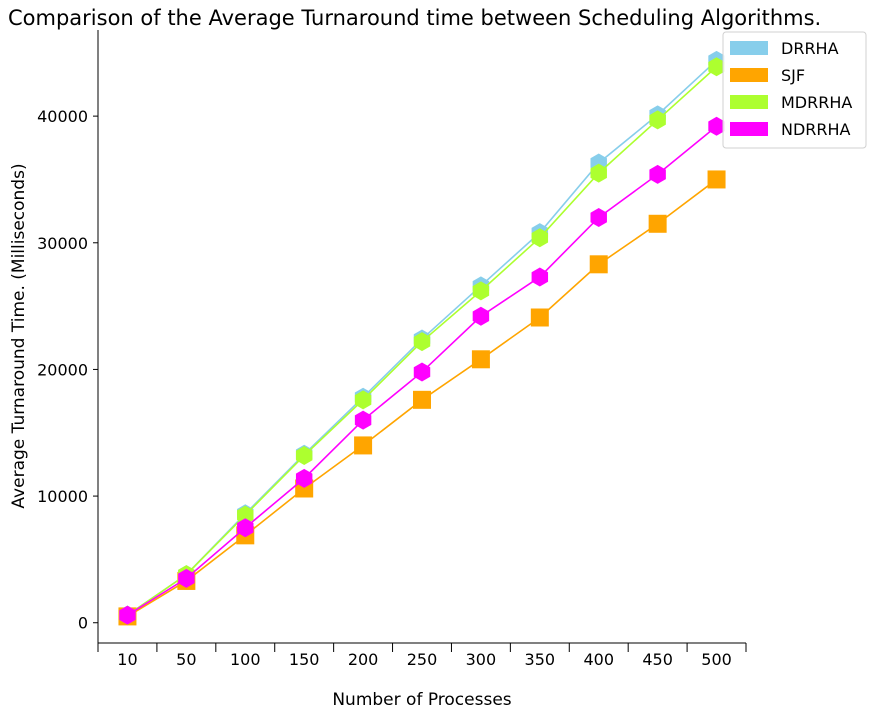 The height and width of the screenshot is (716, 874). I want to click on x-tick-label: 500, so click(716, 659).